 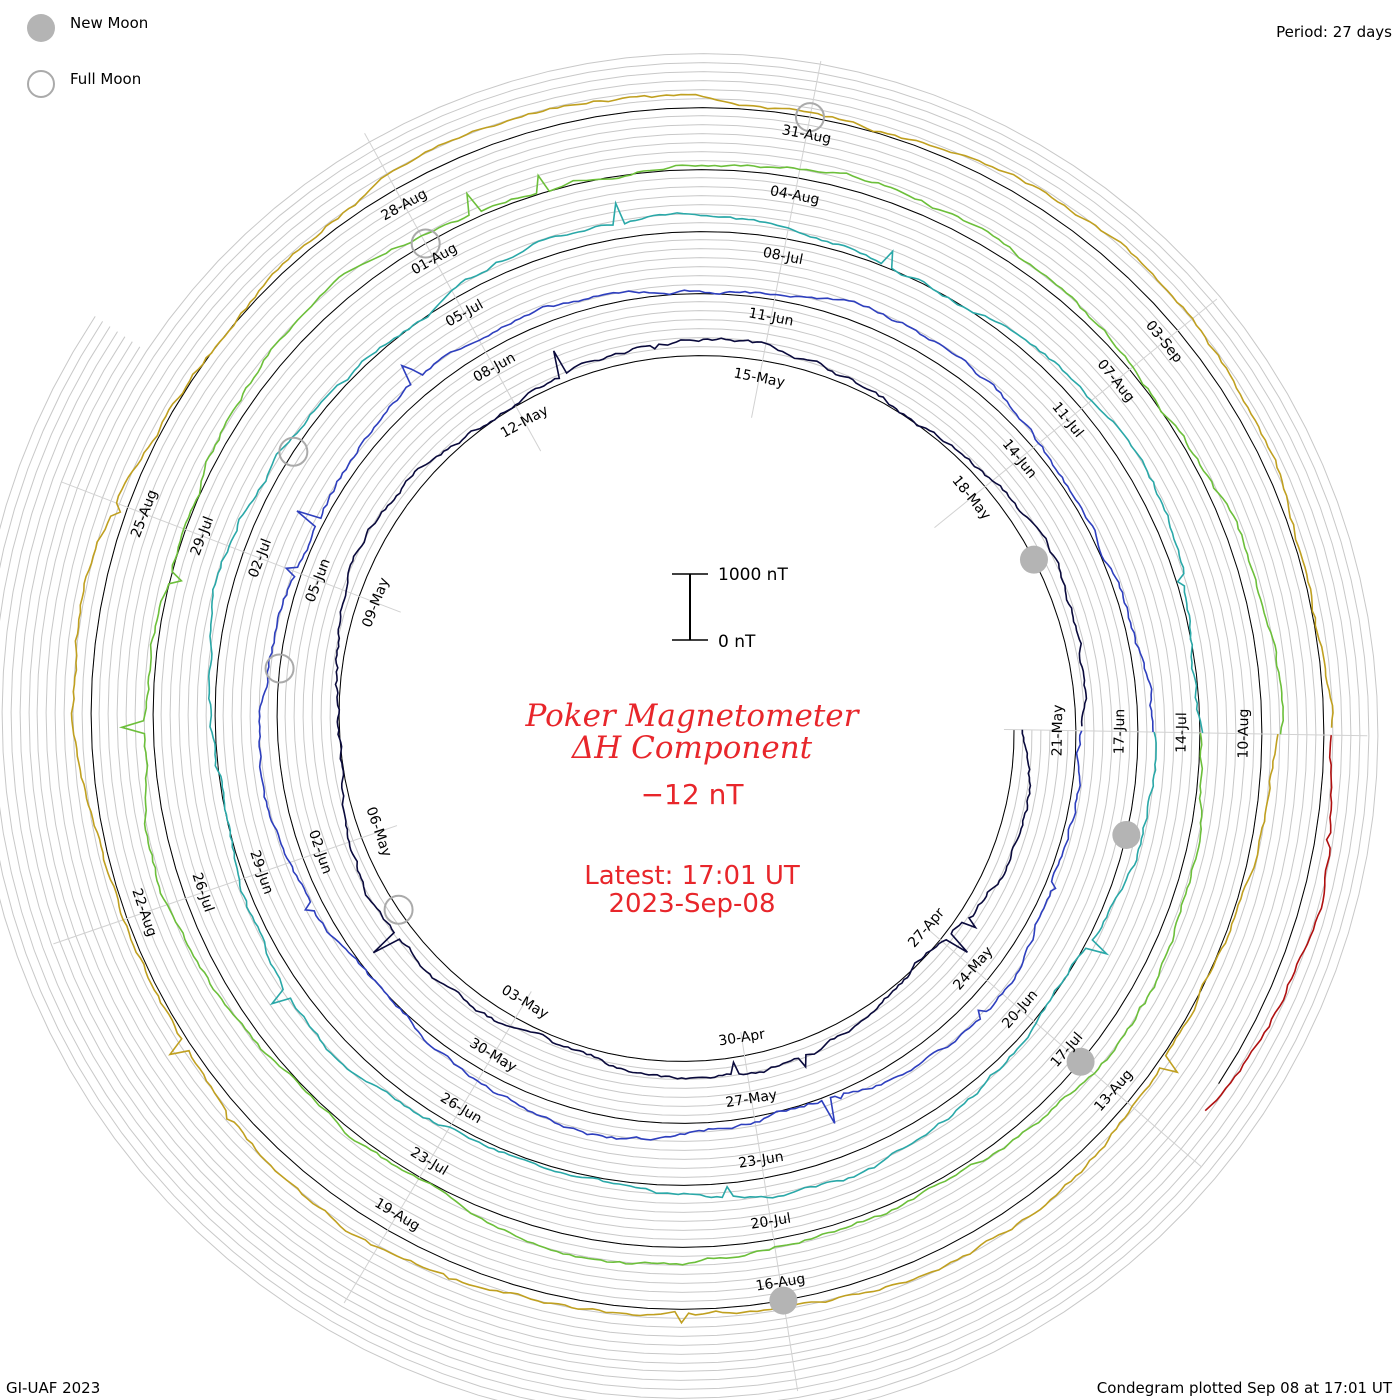 I want to click on date-label: 04-Aug, so click(x=795, y=195).